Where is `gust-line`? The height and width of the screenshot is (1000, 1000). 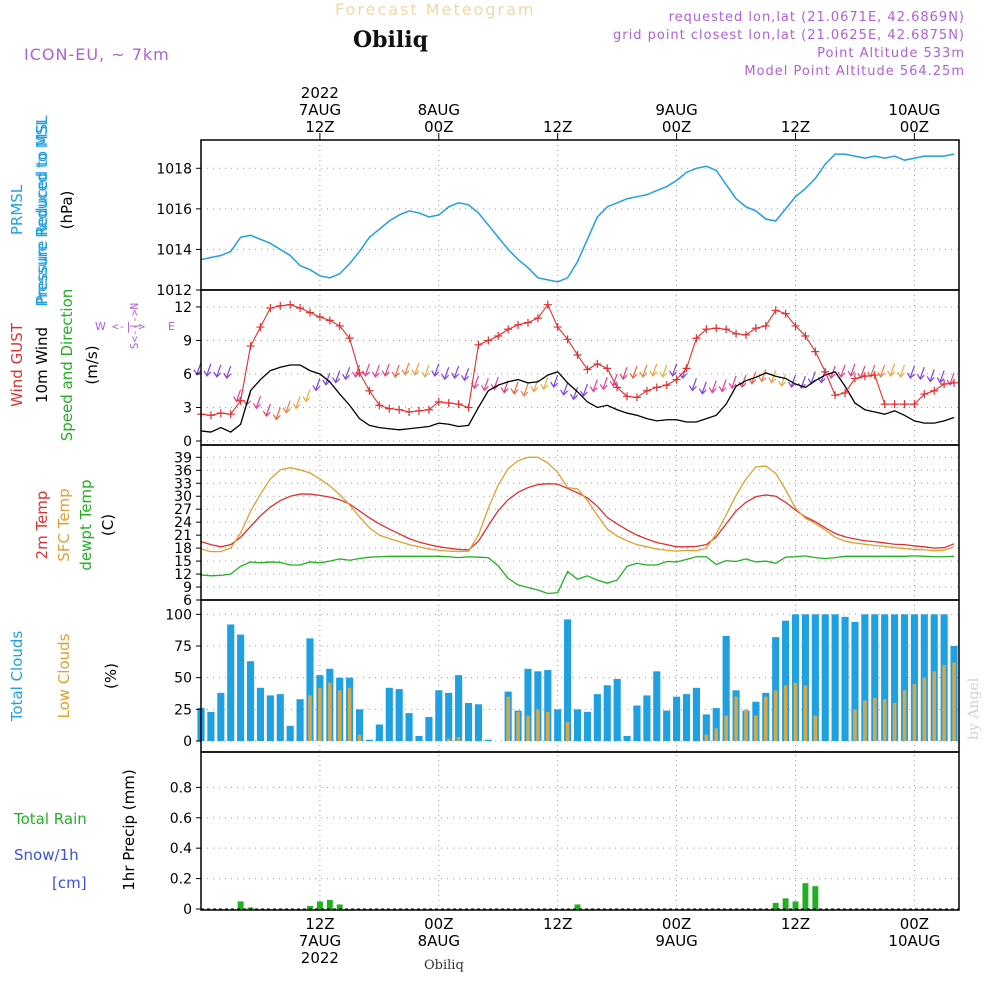 gust-line is located at coordinates (577, 359).